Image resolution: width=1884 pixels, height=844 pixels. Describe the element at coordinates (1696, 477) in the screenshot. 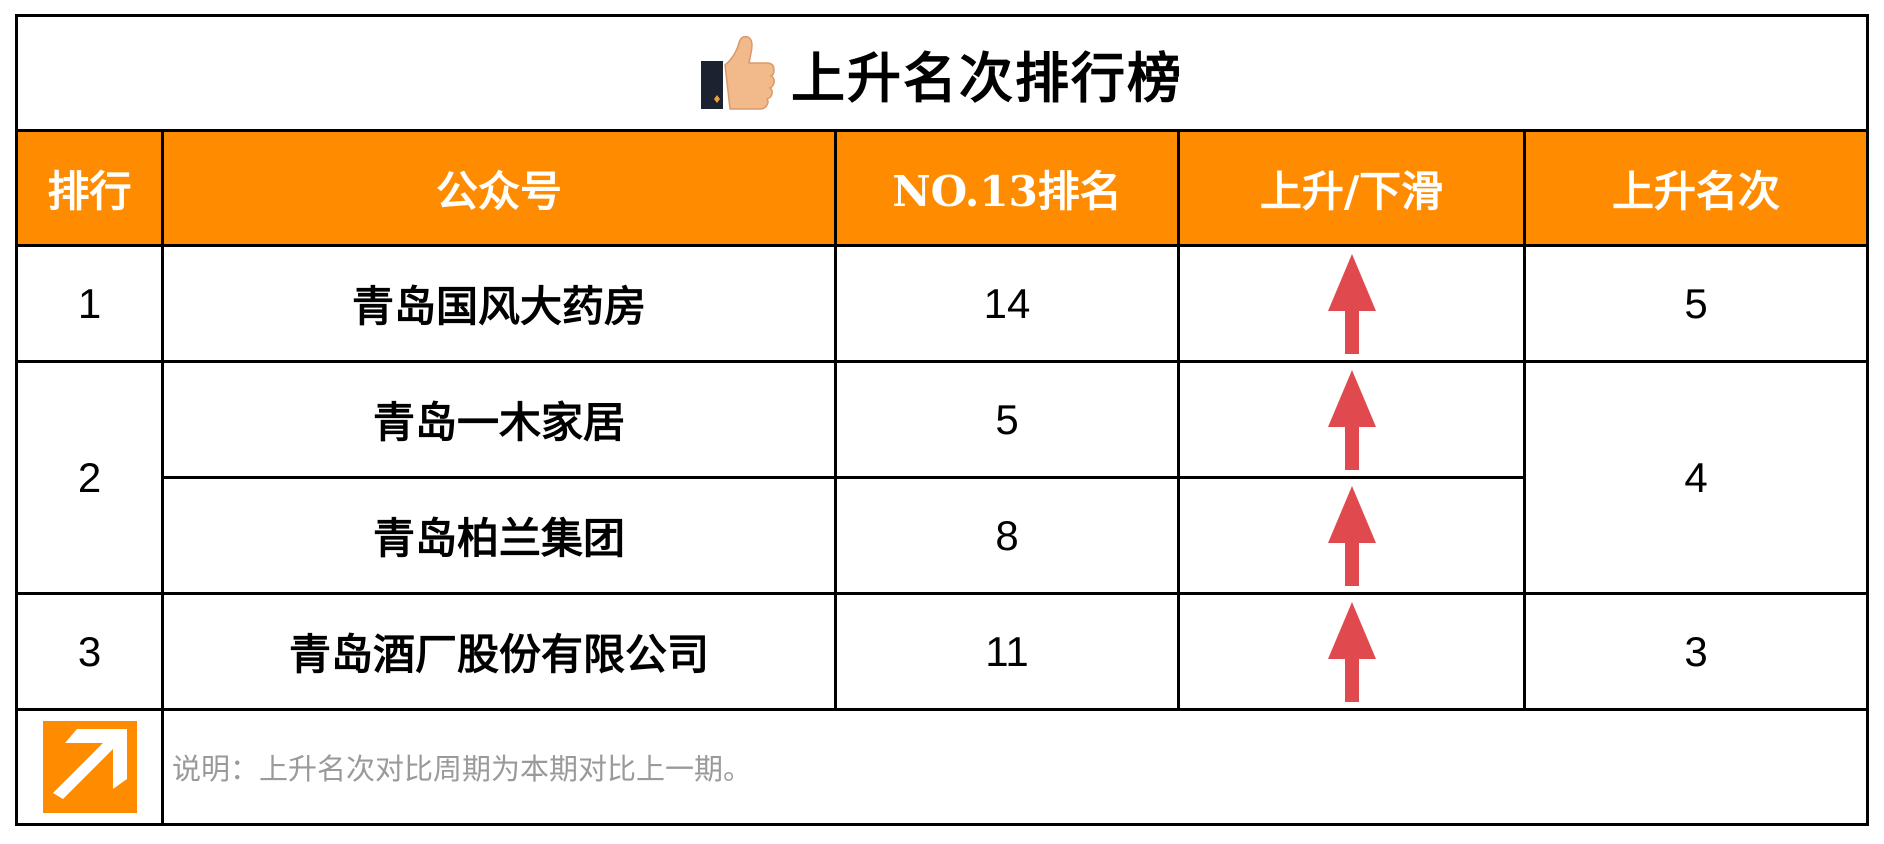

I see `rise-cell: 4` at that location.